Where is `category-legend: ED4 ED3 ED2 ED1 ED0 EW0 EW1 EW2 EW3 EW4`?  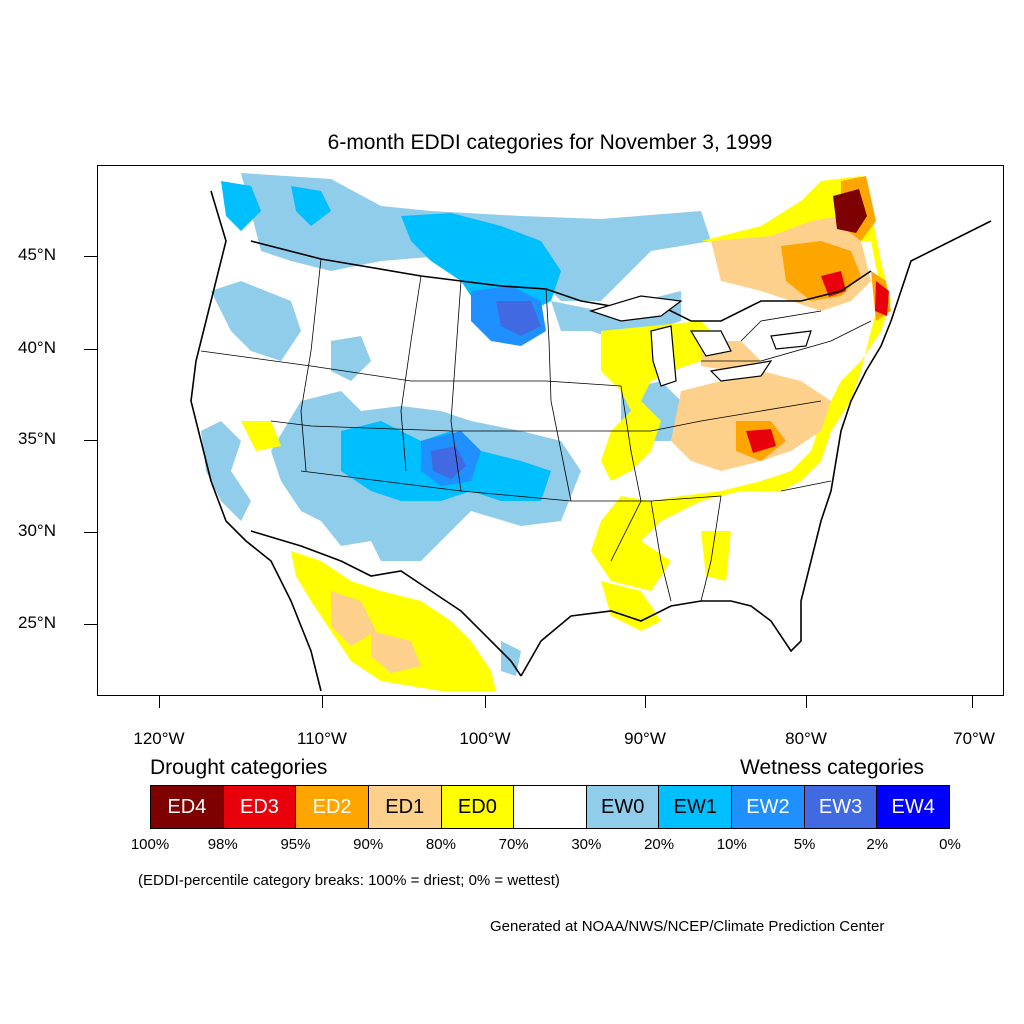 category-legend: ED4 ED3 ED2 ED1 ED0 EW0 EW1 EW2 EW3 EW4 is located at coordinates (550, 807).